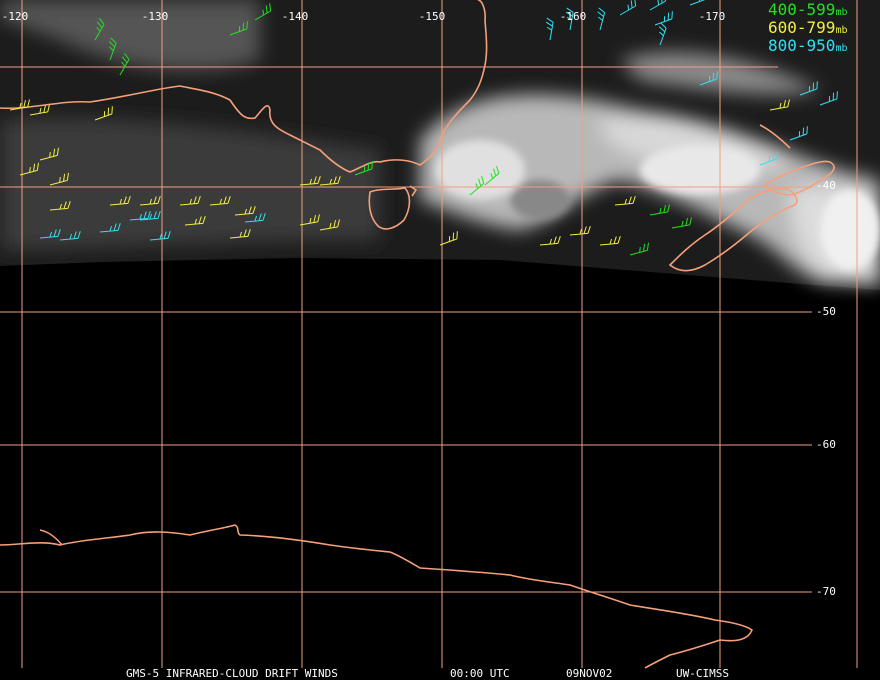 The width and height of the screenshot is (880, 680). What do you see at coordinates (589, 673) in the screenshot?
I see `footer-date: 09NOV02` at bounding box center [589, 673].